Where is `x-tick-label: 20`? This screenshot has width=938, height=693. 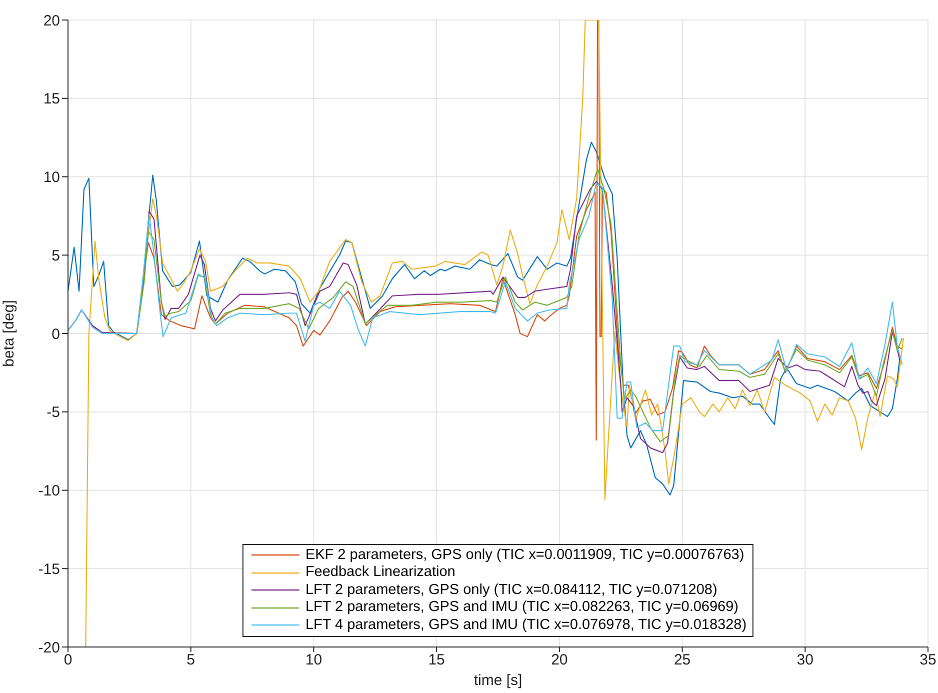 x-tick-label: 20 is located at coordinates (559, 660).